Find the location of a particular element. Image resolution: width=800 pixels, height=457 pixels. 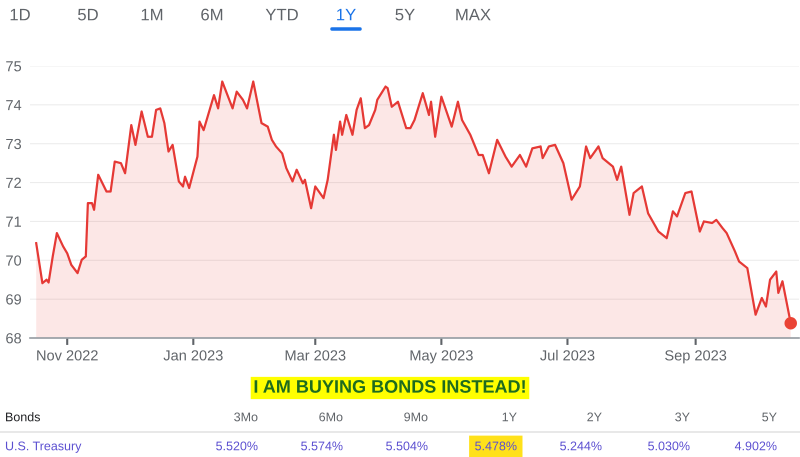

y-tick-label: 70 is located at coordinates (14, 260).